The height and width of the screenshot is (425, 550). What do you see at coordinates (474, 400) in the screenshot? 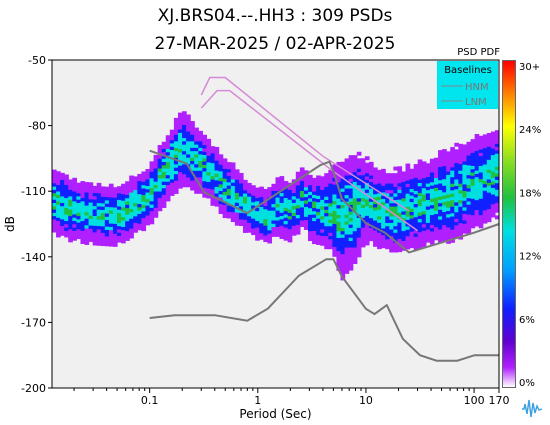
I see `x-tick-label: 100` at bounding box center [474, 400].